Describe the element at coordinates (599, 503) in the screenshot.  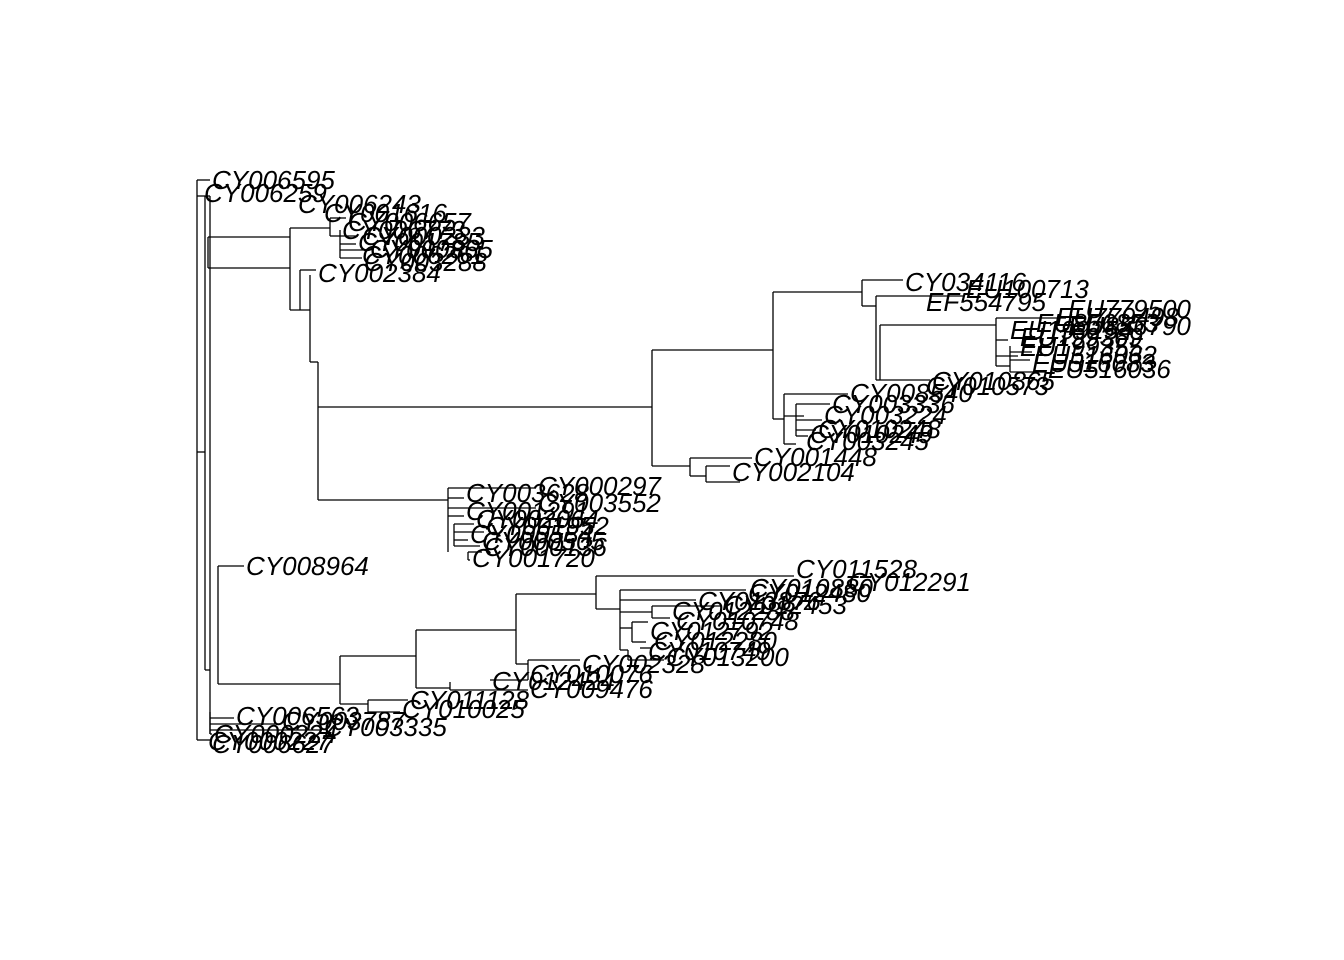
I see `tip-label: CY003552` at that location.